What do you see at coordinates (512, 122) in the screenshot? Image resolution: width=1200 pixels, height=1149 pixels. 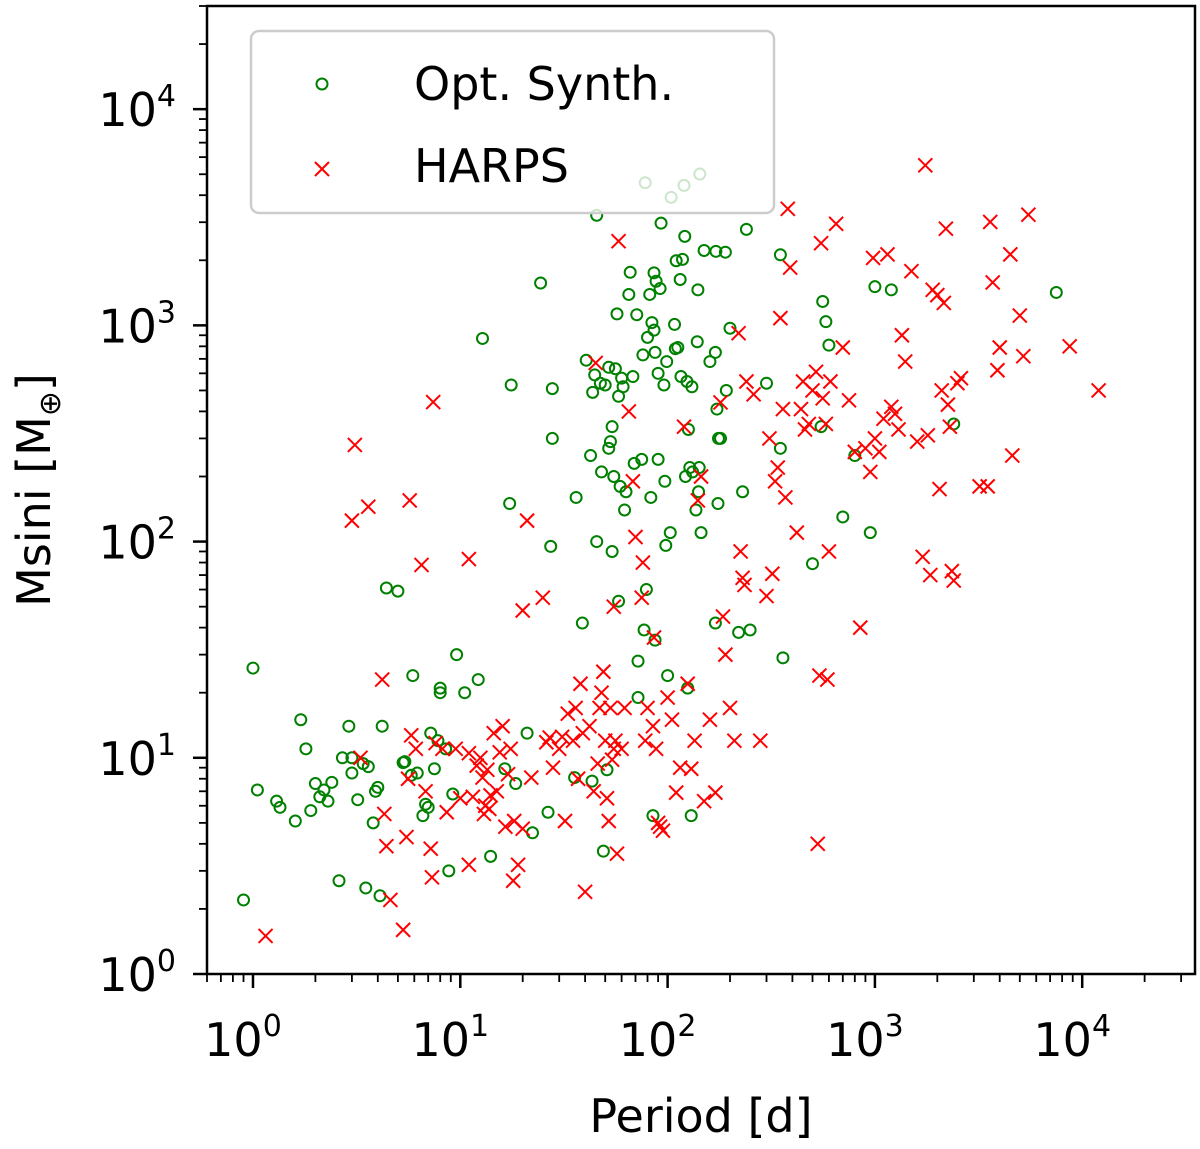 I see `legend-box` at bounding box center [512, 122].